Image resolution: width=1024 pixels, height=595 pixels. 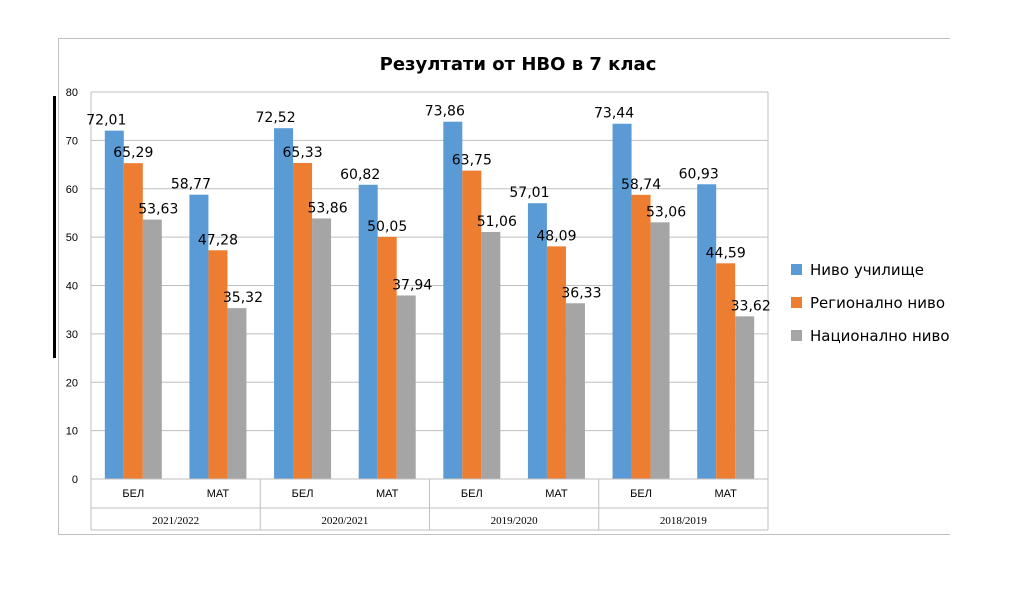 What do you see at coordinates (581, 293) in the screenshot?
I see `data-label: 36,33` at bounding box center [581, 293].